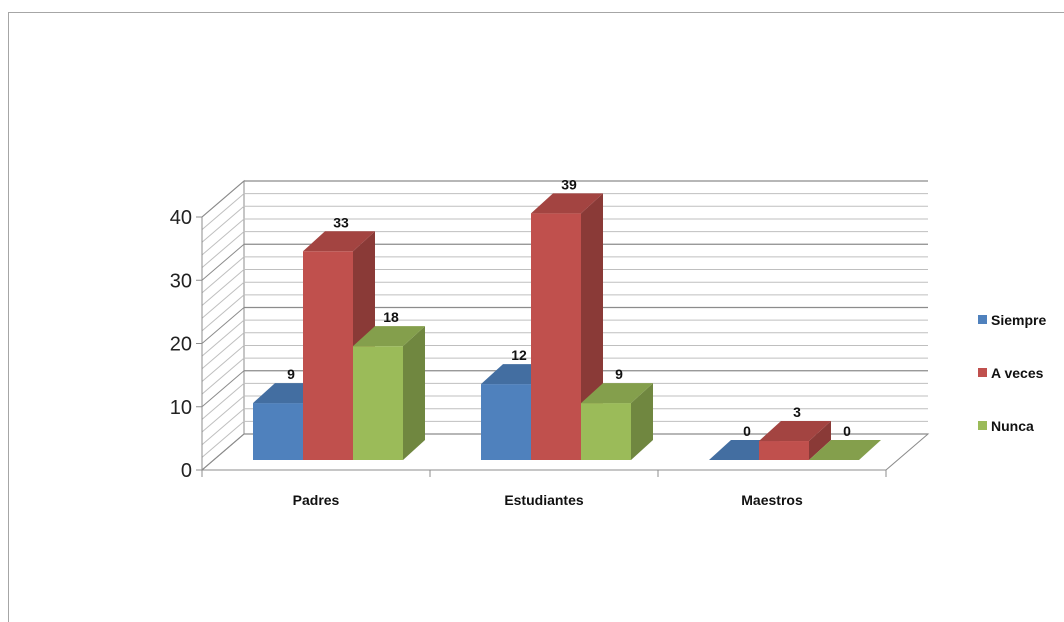  Describe the element at coordinates (1012, 426) in the screenshot. I see `legend-label: Nunca` at that location.